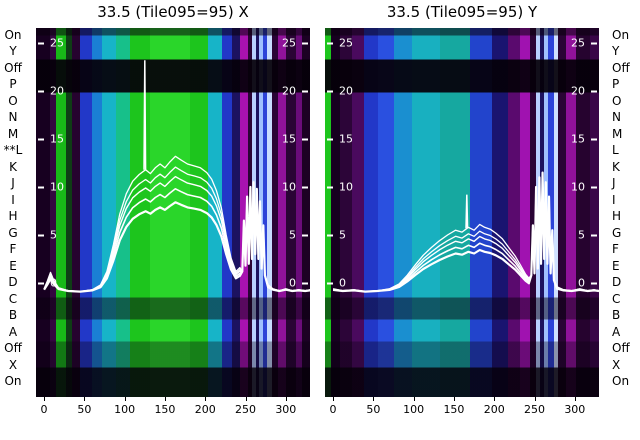 The width and height of the screenshot is (640, 440). Describe the element at coordinates (617, 282) in the screenshot. I see `axis-row-label-d-right-15: D` at that location.